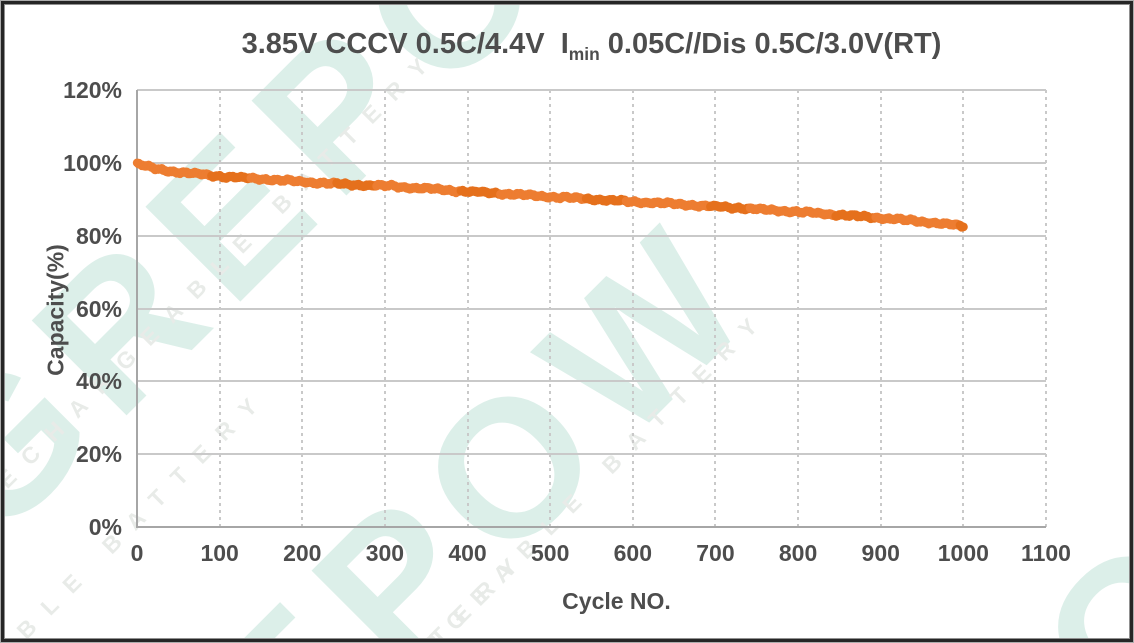  I want to click on chart-title-subscript: min, so click(584, 53).